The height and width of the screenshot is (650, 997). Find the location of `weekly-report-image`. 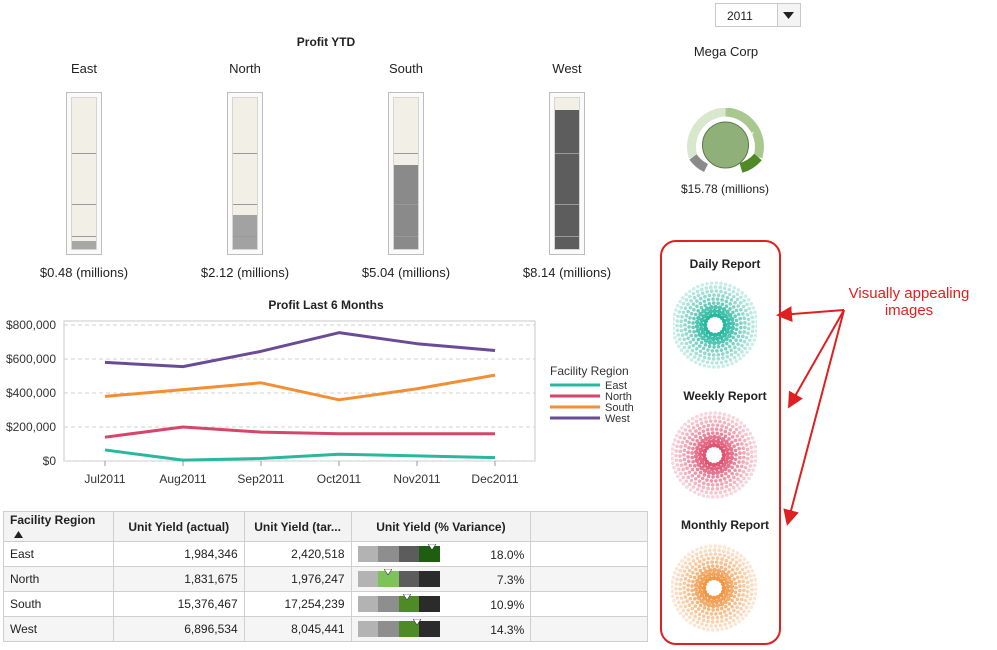

weekly-report-image is located at coordinates (714, 455).